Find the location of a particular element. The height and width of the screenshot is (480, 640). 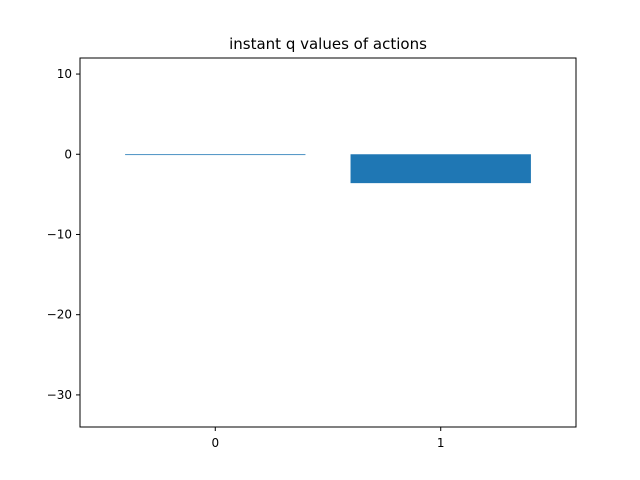

y-tick-label: 10 is located at coordinates (64, 74).